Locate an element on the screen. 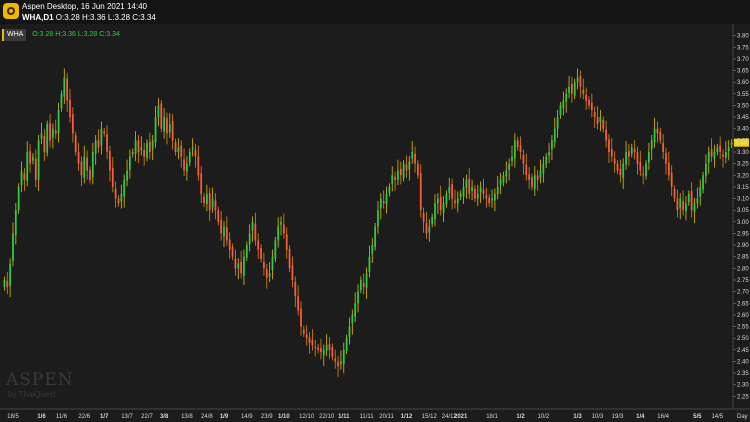 The height and width of the screenshot is (422, 750). date-tick-label: 10/3 is located at coordinates (598, 417).